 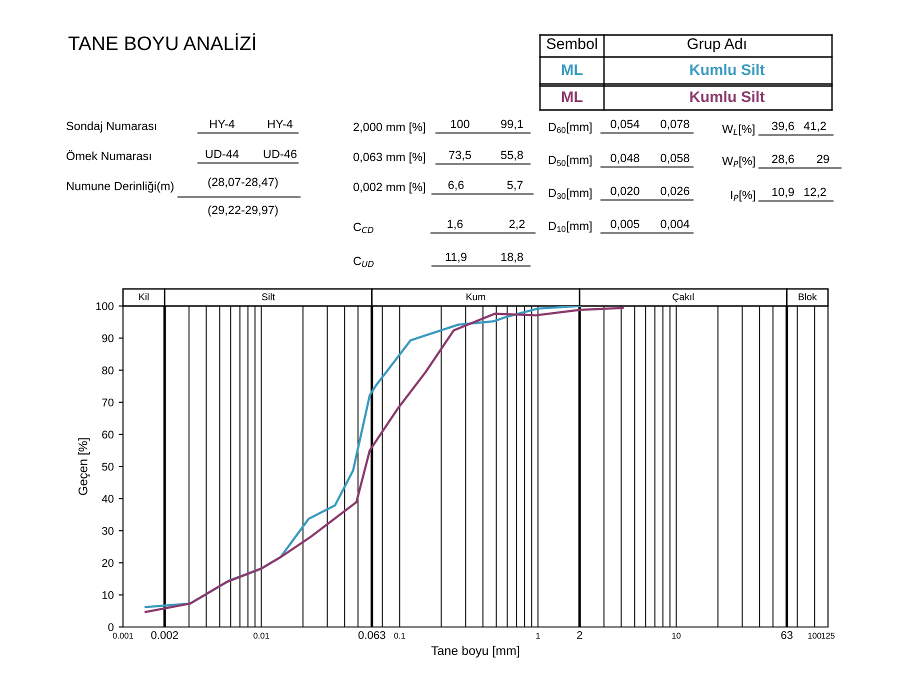 What do you see at coordinates (243, 210) in the screenshot?
I see `text: (29,22-29,97)` at bounding box center [243, 210].